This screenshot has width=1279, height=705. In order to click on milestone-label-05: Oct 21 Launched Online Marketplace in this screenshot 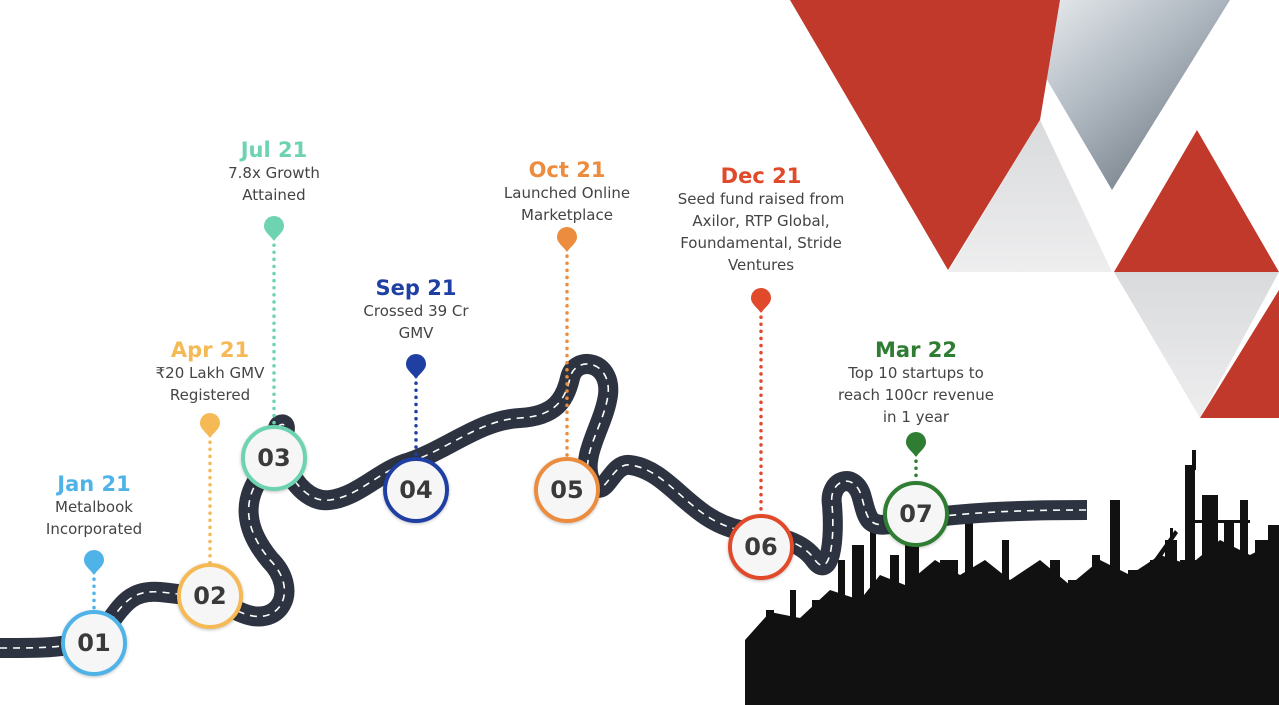, I will do `click(567, 192)`.